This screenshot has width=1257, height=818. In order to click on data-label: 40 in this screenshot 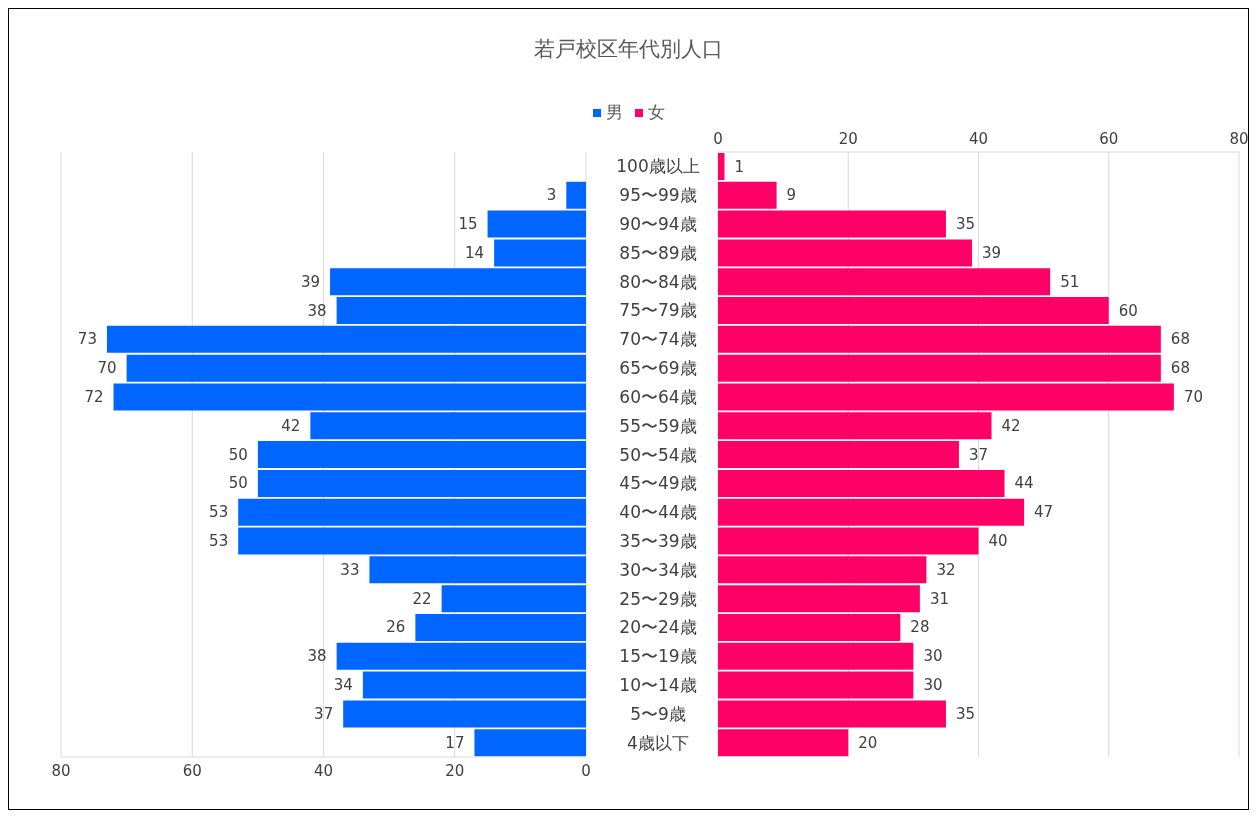, I will do `click(998, 541)`.